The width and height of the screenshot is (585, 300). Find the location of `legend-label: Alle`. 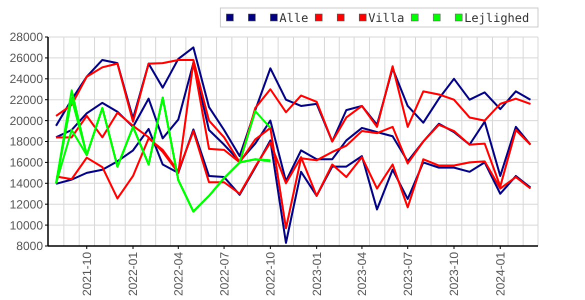

legend-label: Alle is located at coordinates (293, 18).